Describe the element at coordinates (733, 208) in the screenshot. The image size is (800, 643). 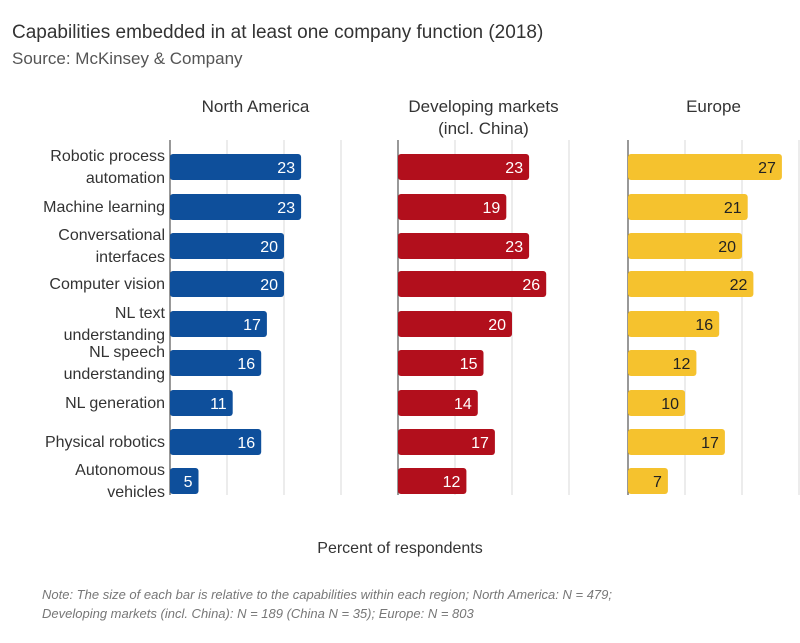
I see `value-label-3-2: 21` at that location.